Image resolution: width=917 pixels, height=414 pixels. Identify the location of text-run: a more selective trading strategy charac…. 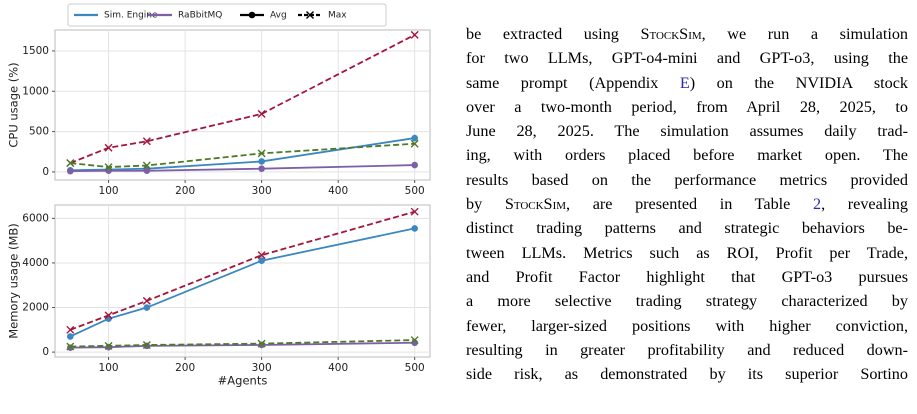
(687, 301).